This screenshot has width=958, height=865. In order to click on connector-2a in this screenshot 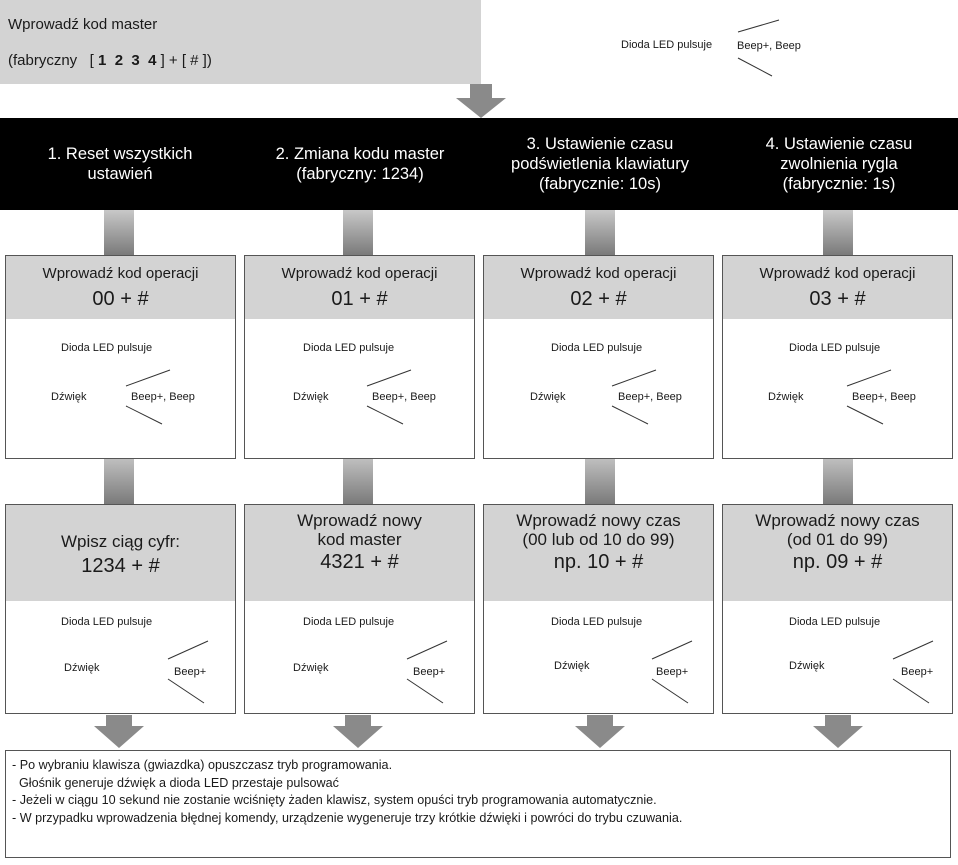, I will do `click(358, 232)`.